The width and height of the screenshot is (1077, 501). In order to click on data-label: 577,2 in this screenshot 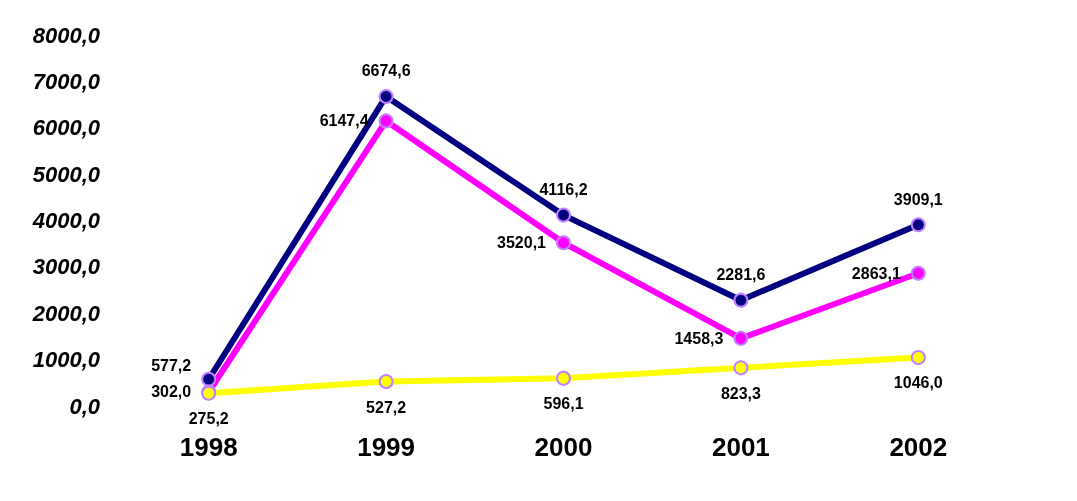, I will do `click(171, 365)`.